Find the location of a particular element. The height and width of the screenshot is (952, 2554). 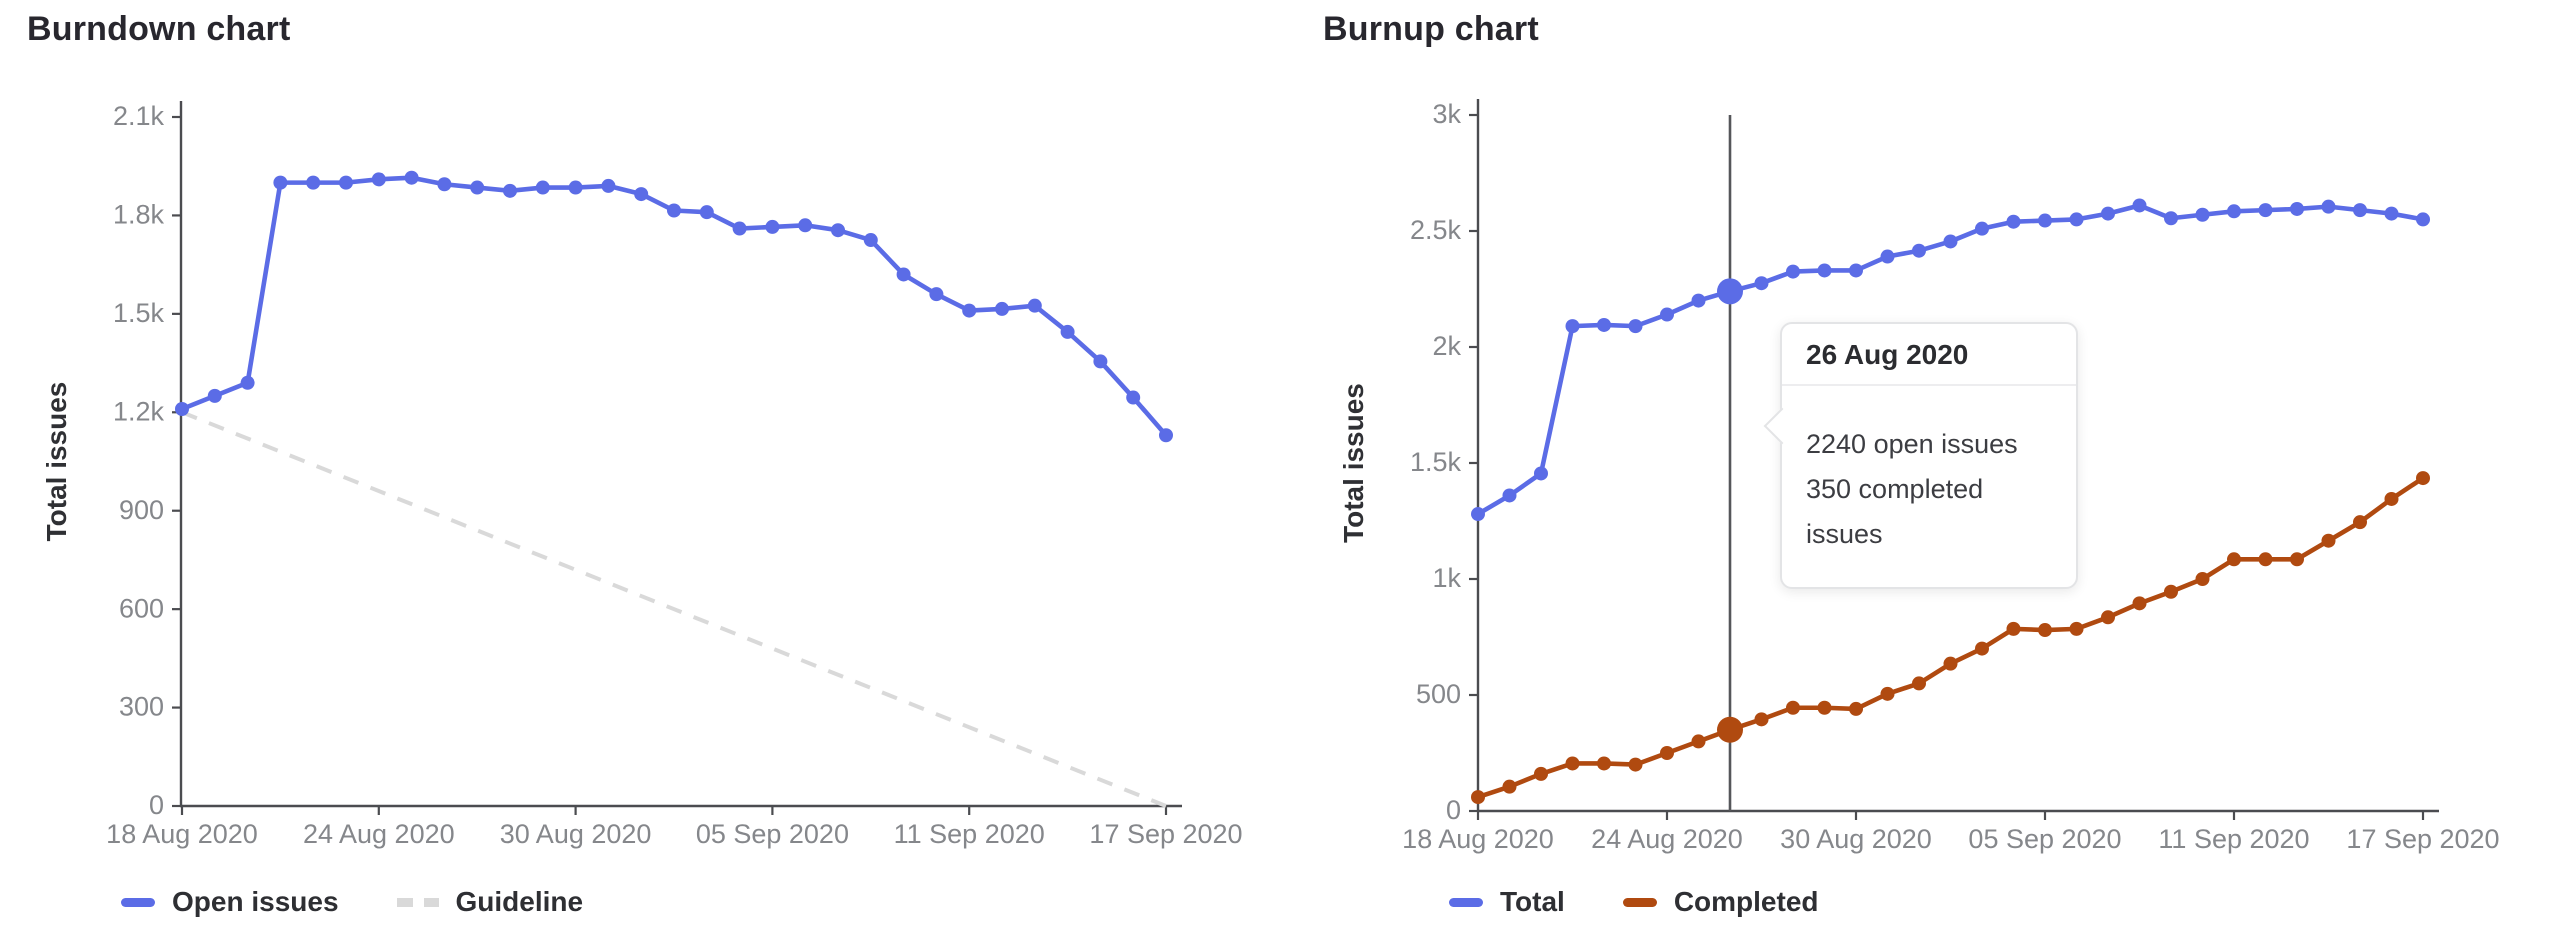

legend-item-total: Total is located at coordinates (1507, 902).